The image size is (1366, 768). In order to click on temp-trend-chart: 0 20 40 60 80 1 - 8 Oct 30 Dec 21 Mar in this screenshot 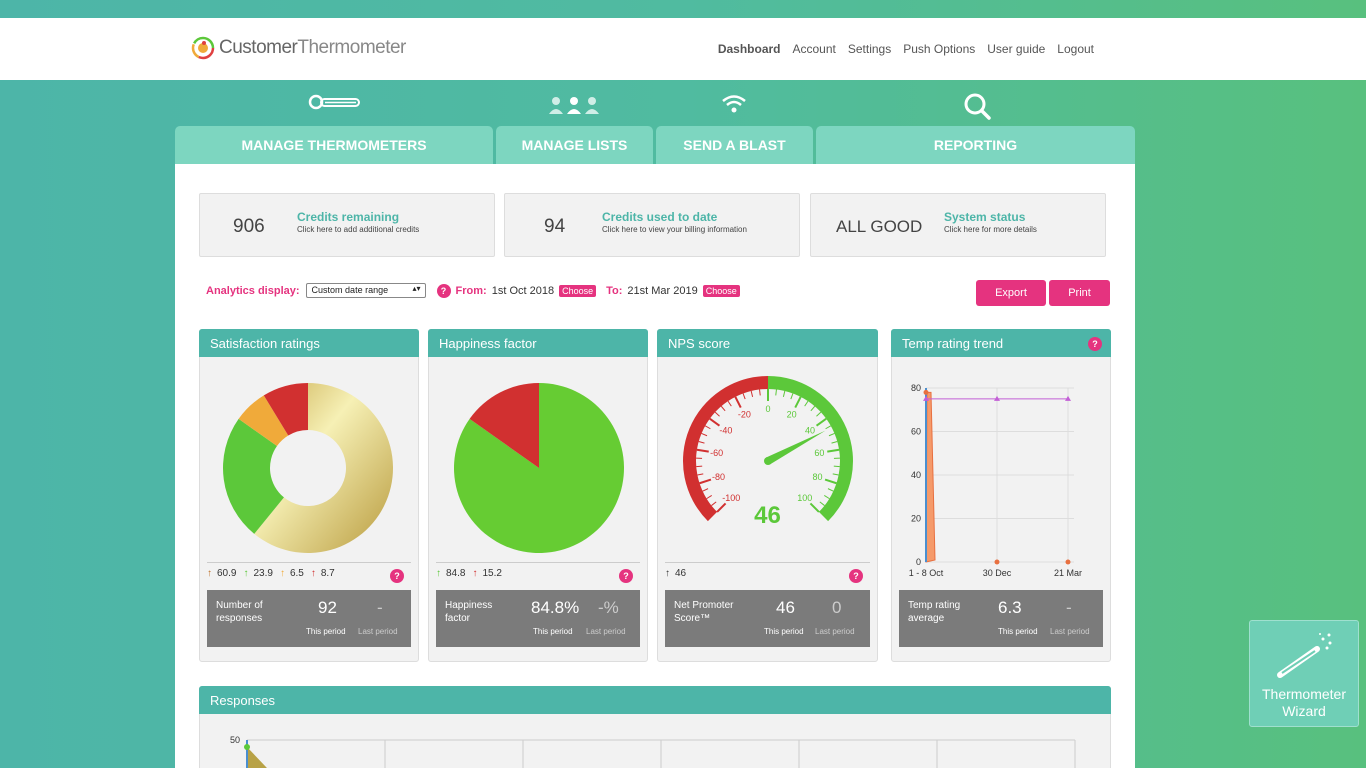, I will do `click(995, 480)`.